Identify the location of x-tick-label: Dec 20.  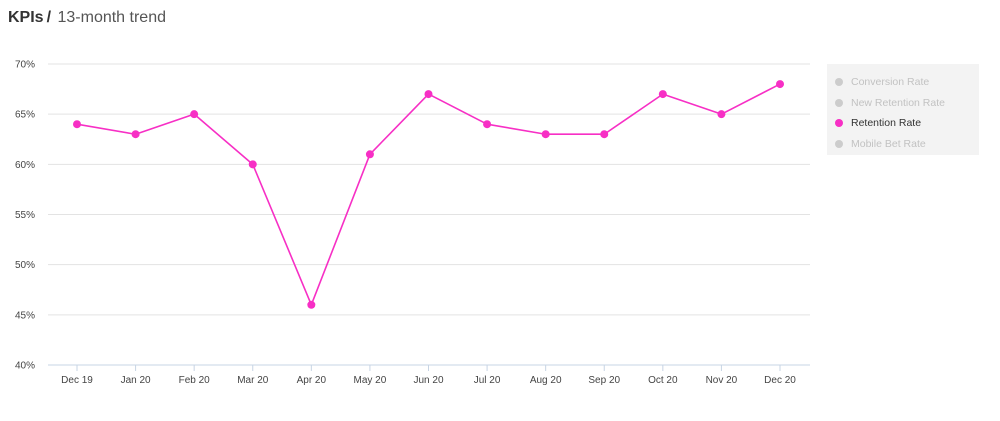
(780, 380).